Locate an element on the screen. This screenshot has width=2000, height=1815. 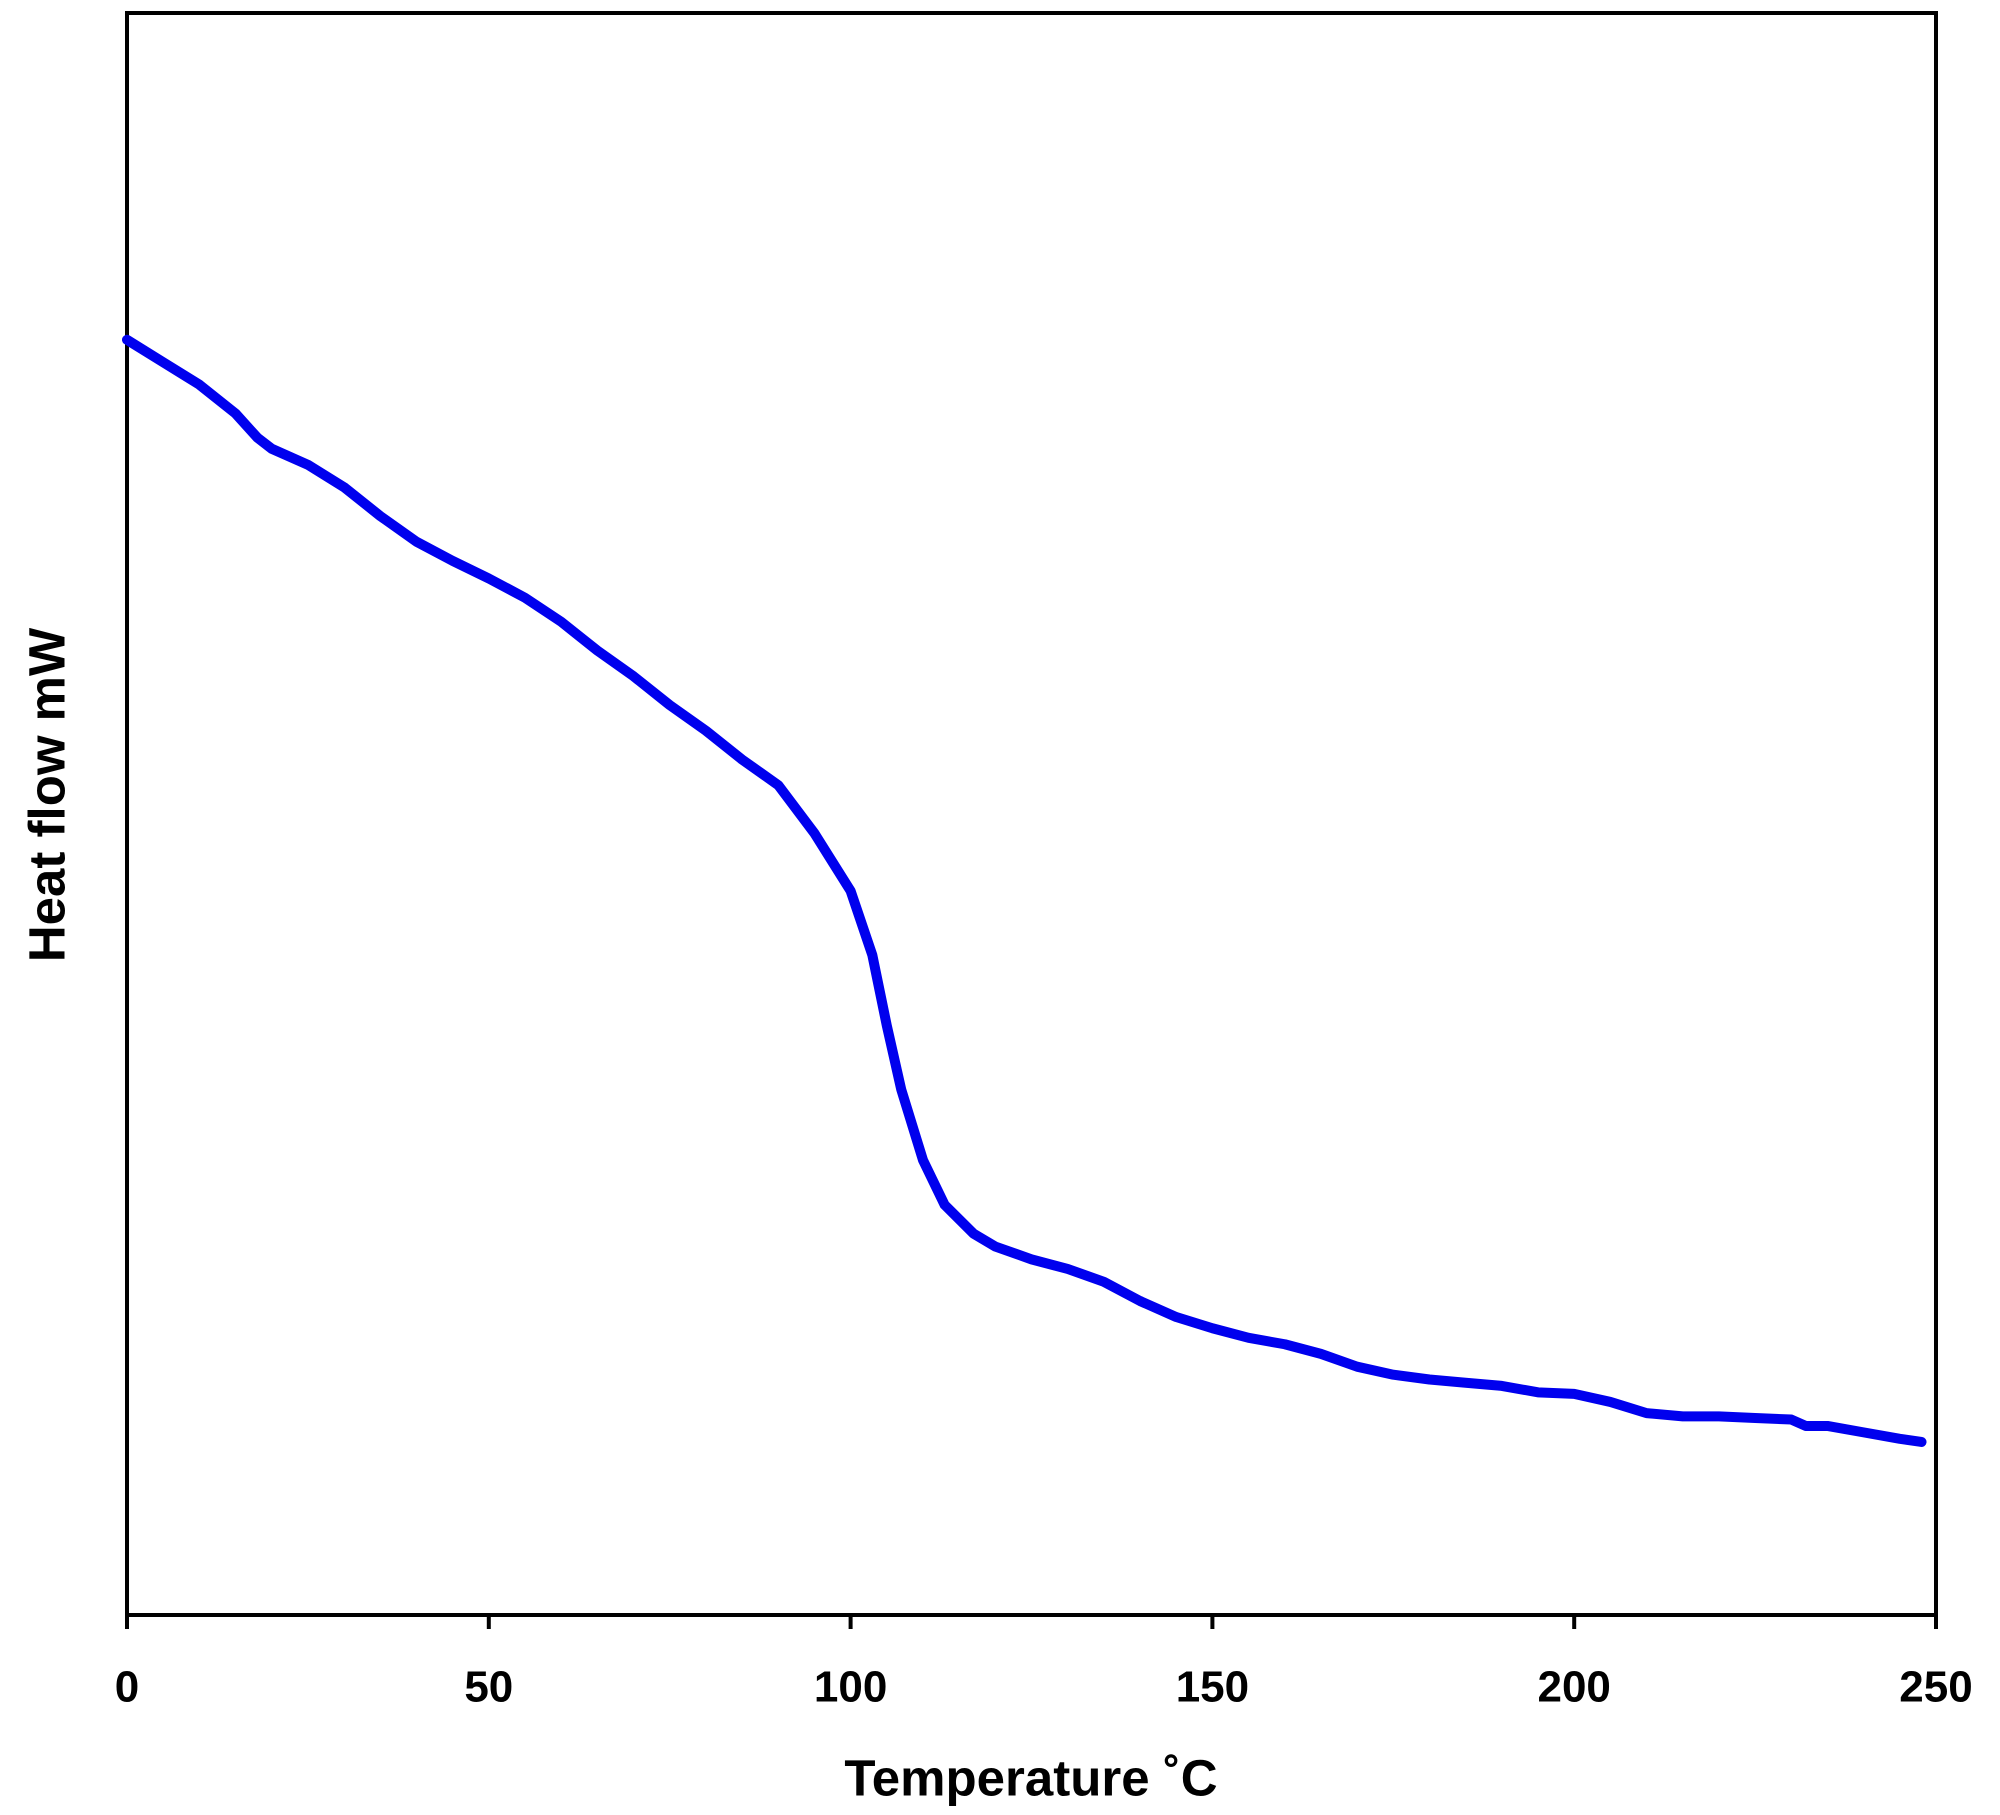
y-axis-label: Heat flow mW is located at coordinates (46, 794).